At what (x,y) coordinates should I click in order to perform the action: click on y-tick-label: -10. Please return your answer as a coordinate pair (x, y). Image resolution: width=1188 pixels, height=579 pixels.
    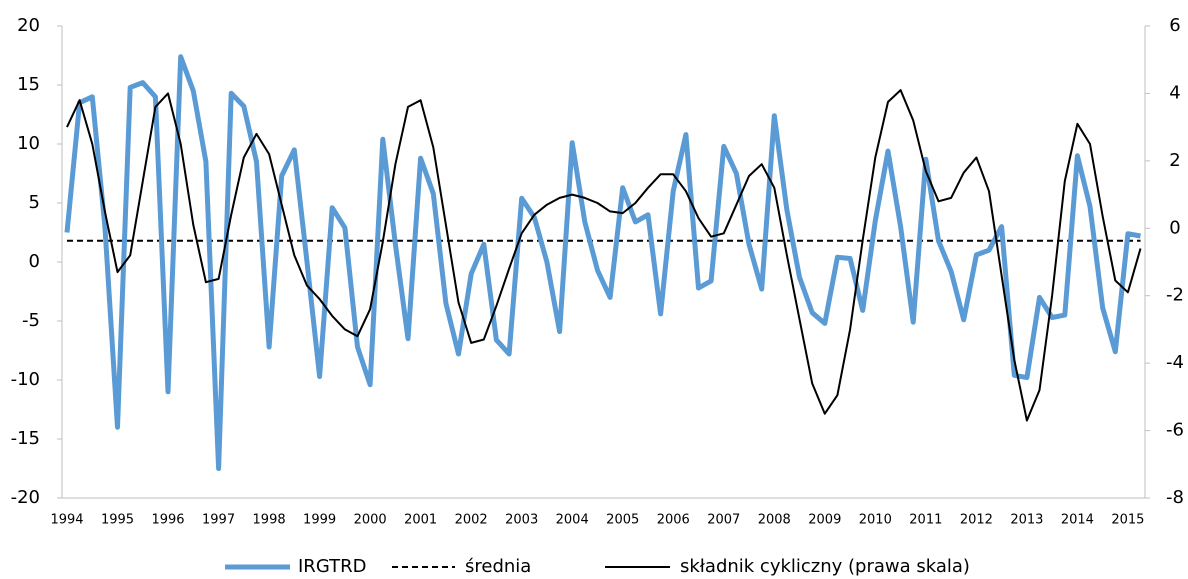
    Looking at the image, I should click on (25, 379).